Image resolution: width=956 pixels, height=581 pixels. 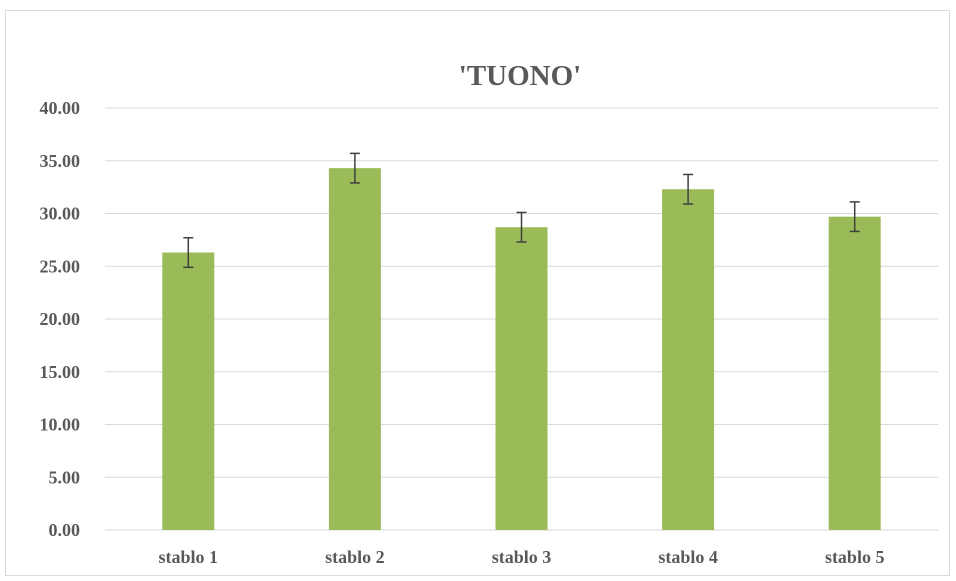 What do you see at coordinates (355, 557) in the screenshot?
I see `x-tick-label: stablo 2` at bounding box center [355, 557].